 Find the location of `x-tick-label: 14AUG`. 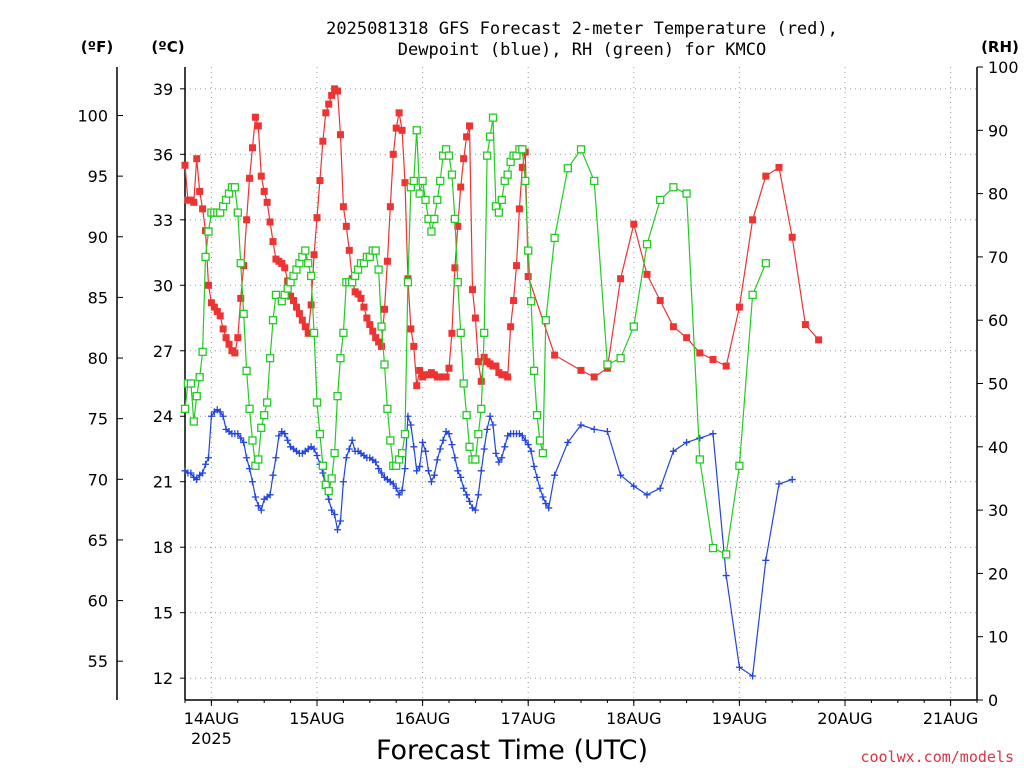

x-tick-label: 14AUG is located at coordinates (211, 718).